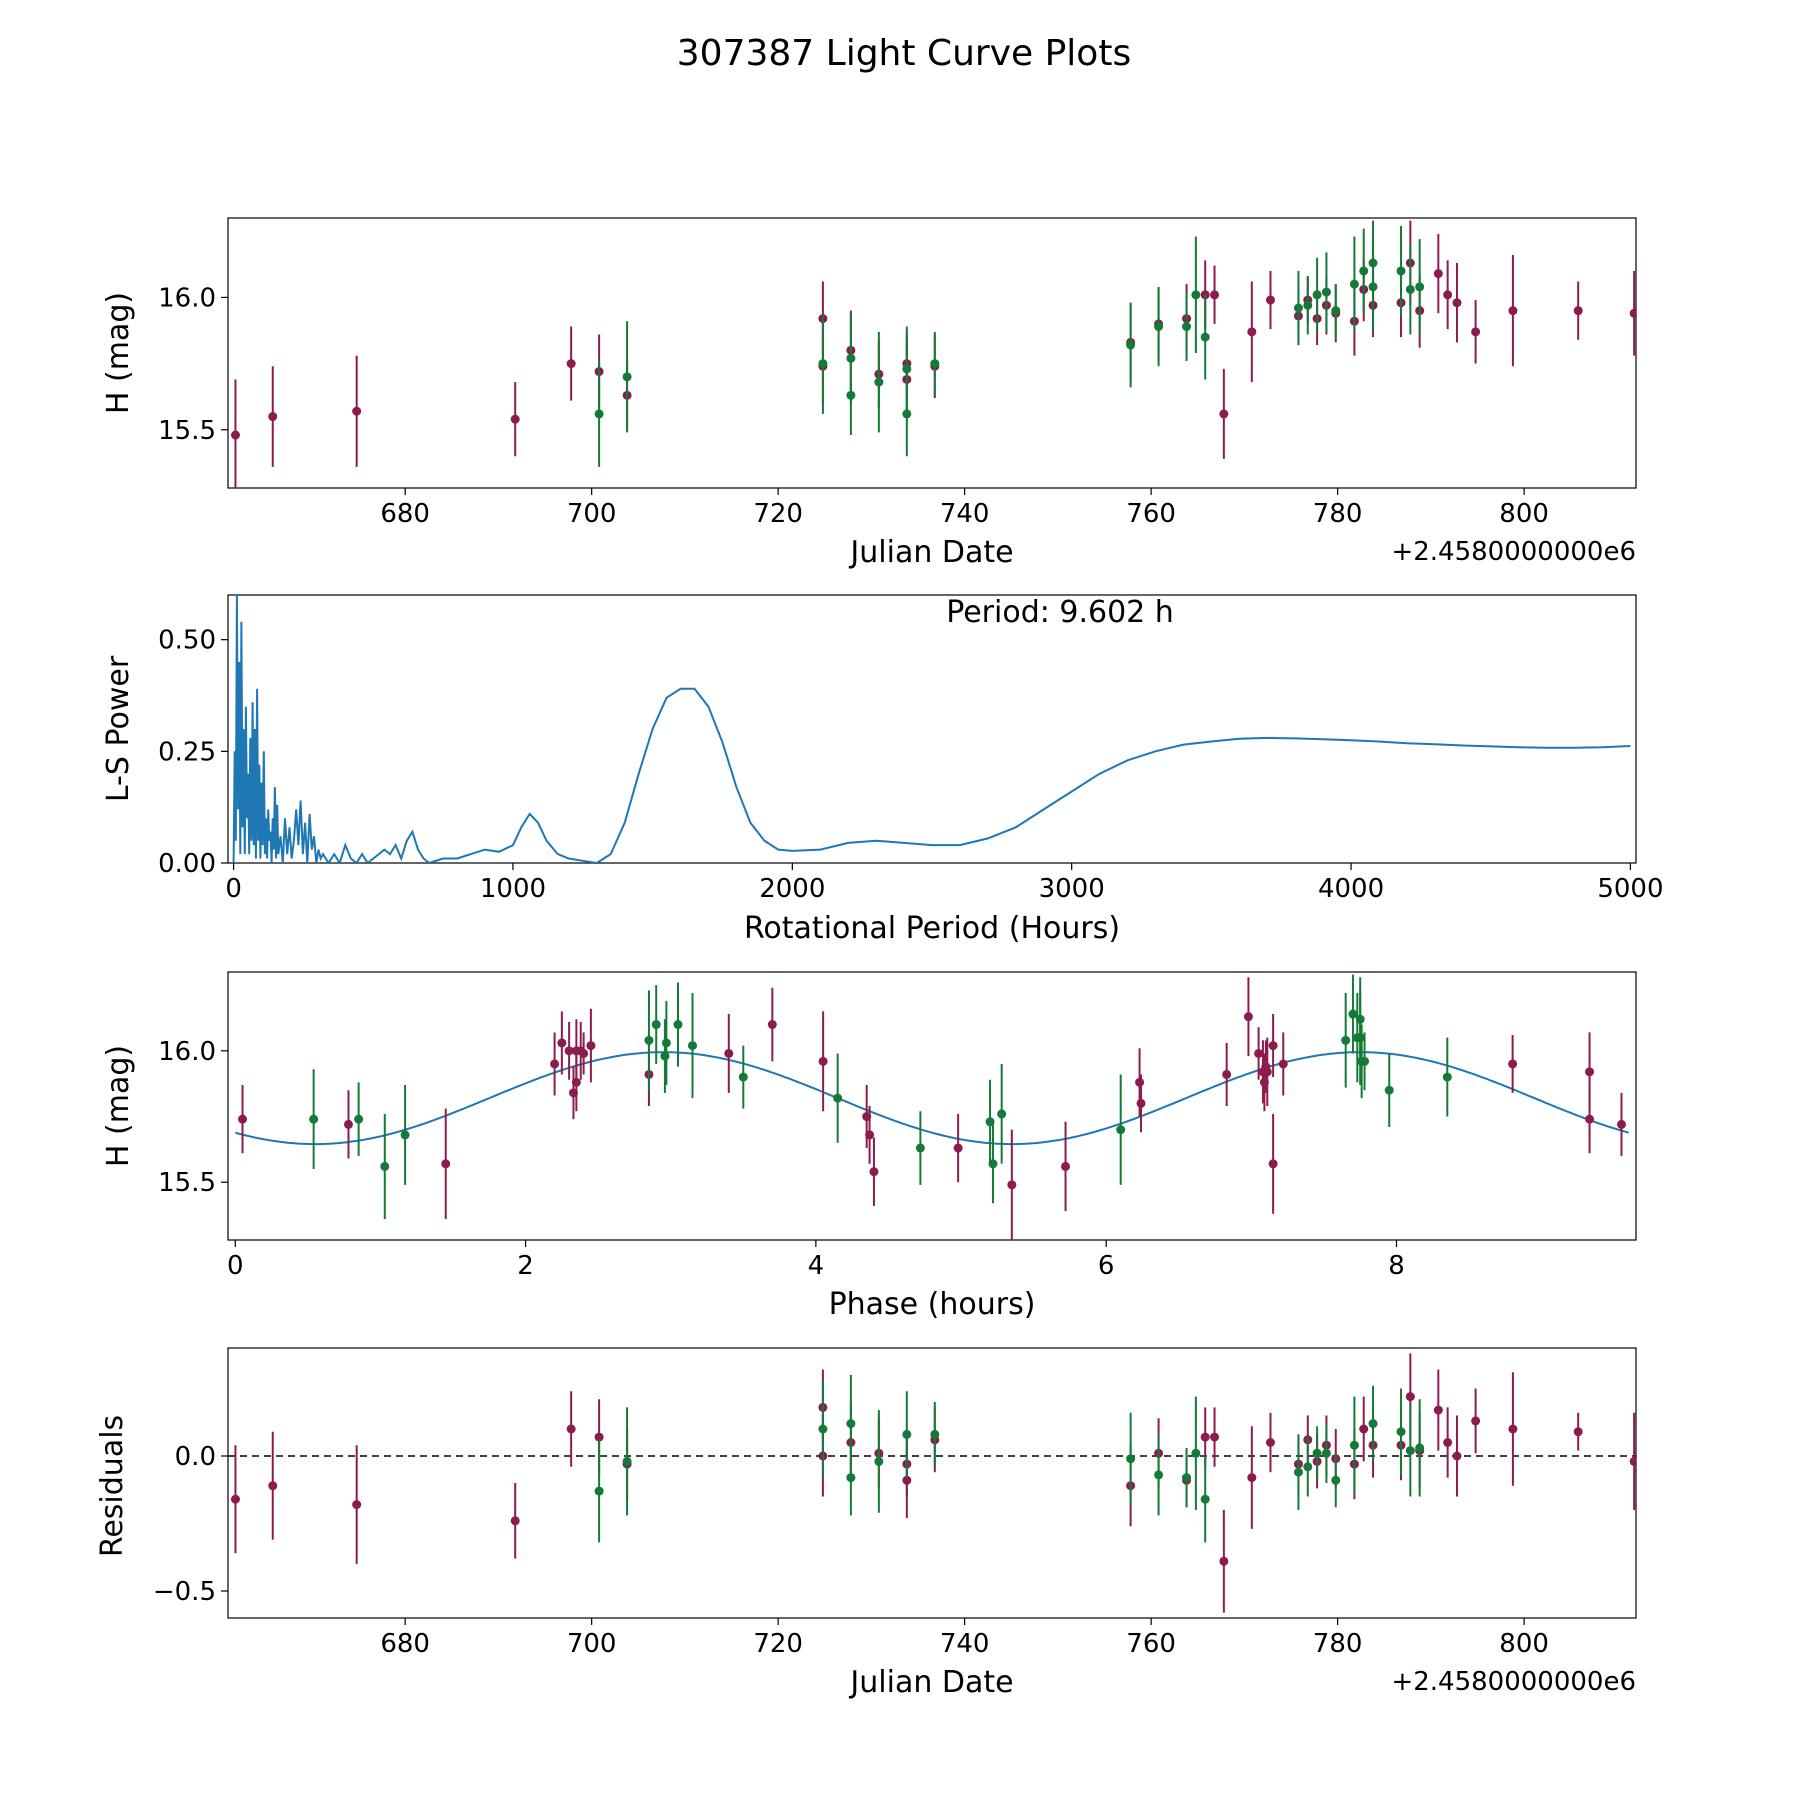  I want to click on panel-periodogram-period-annotation: Period: 9.602 h, so click(1060, 612).